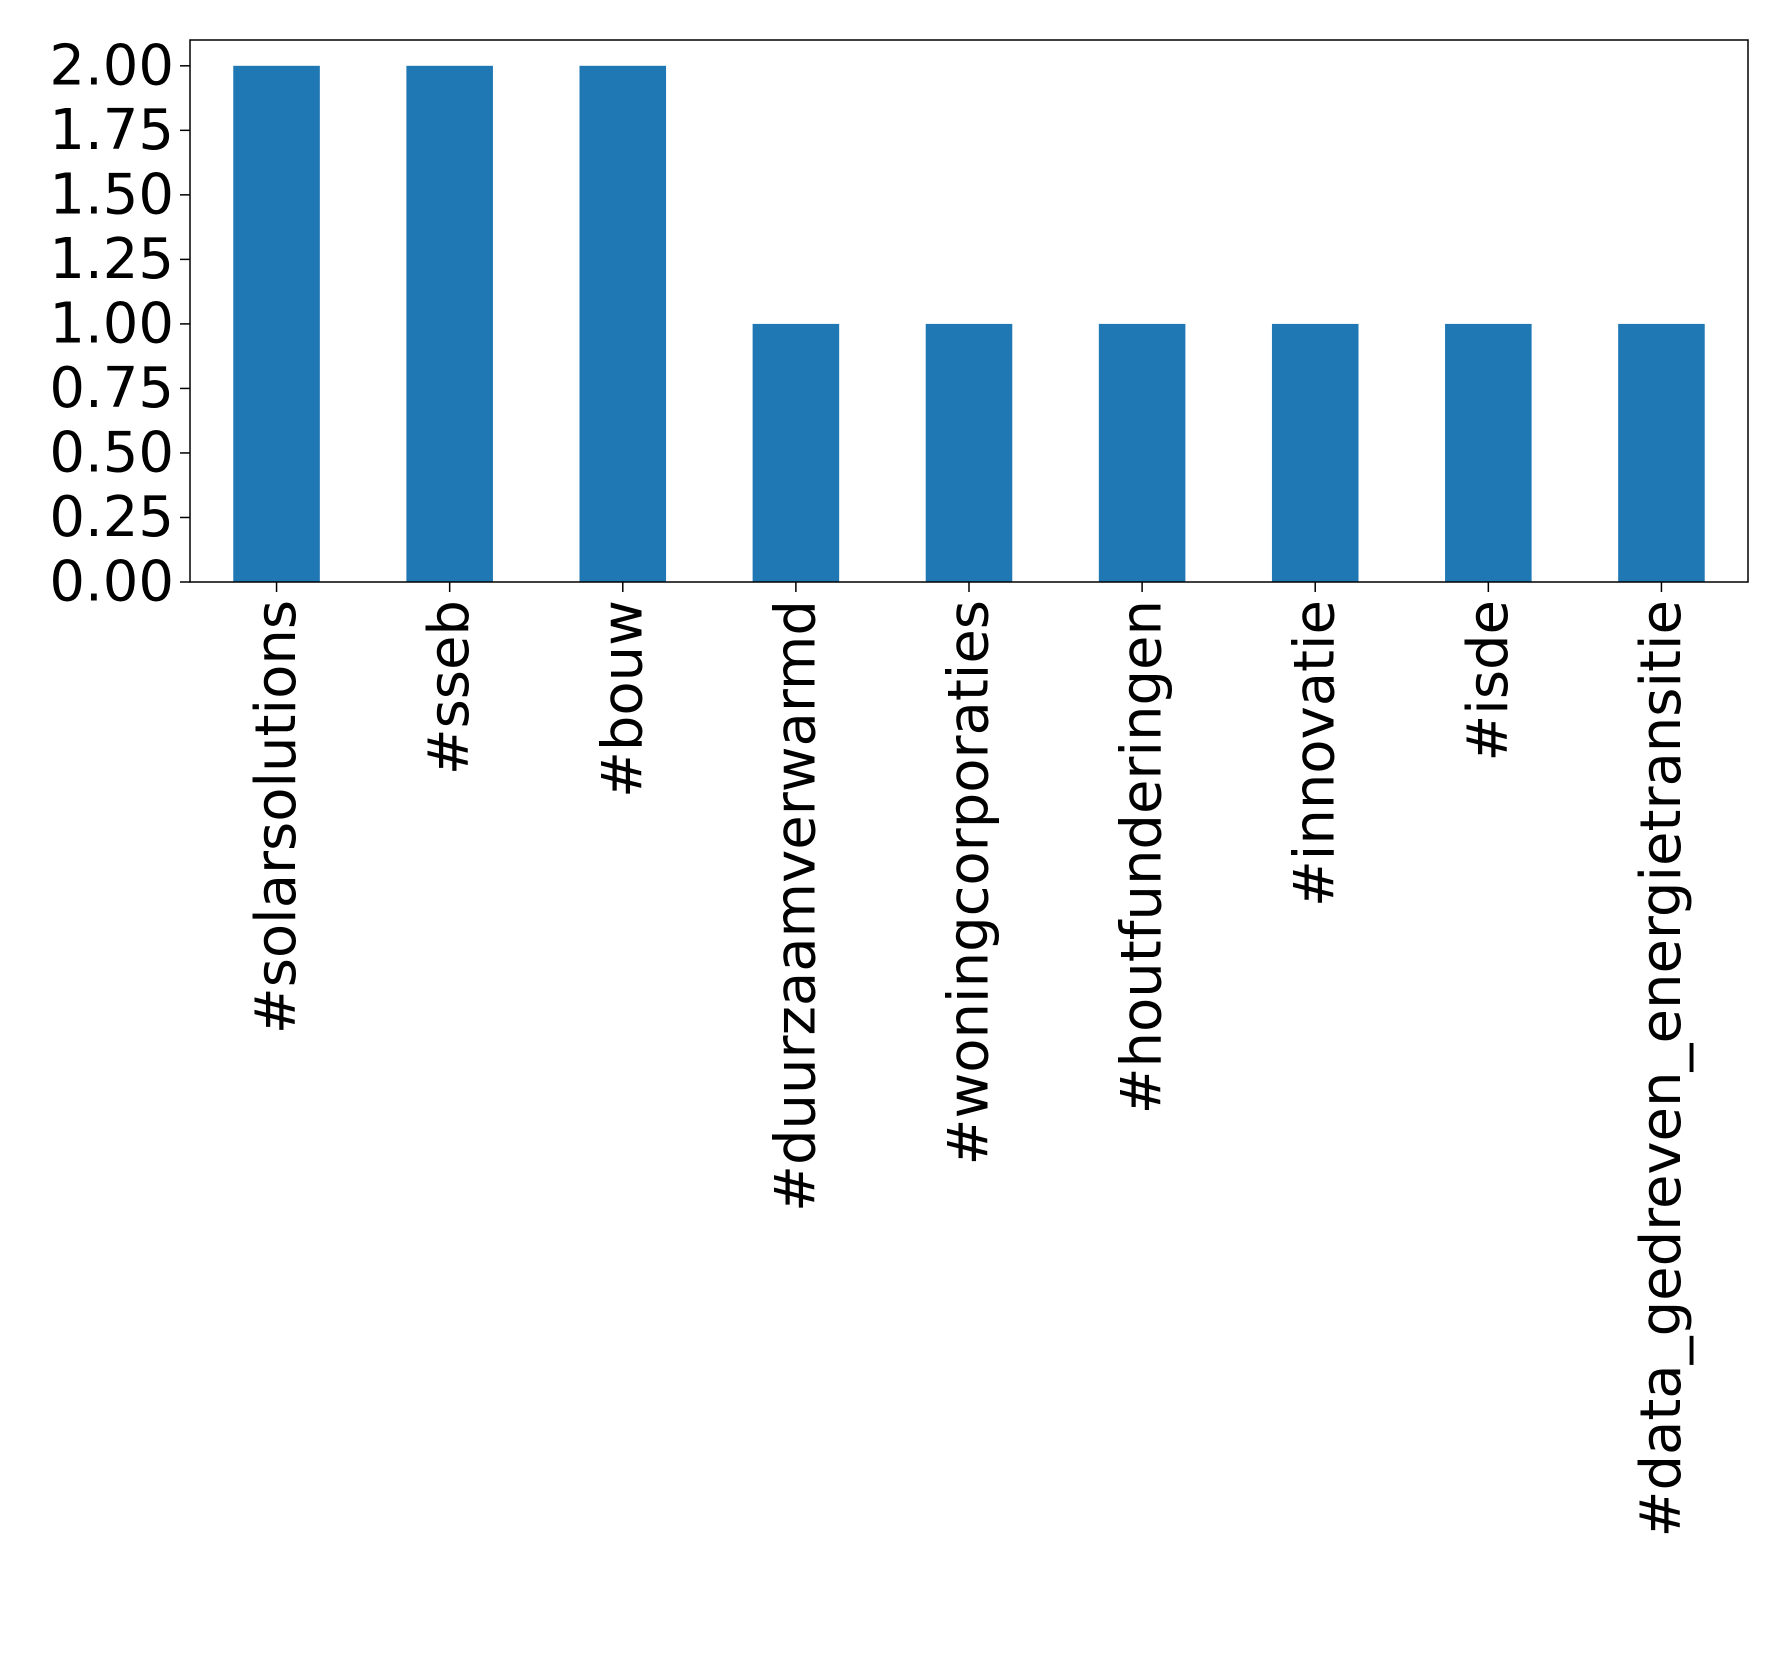  Describe the element at coordinates (276, 324) in the screenshot. I see `bar-solarsolutions` at that location.